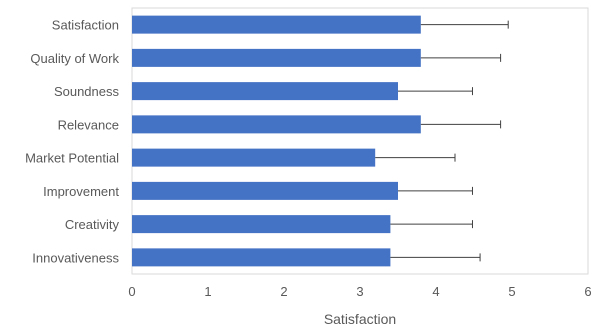  Describe the element at coordinates (75, 257) in the screenshot. I see `category-label-innovativeness: Innovativeness` at that location.